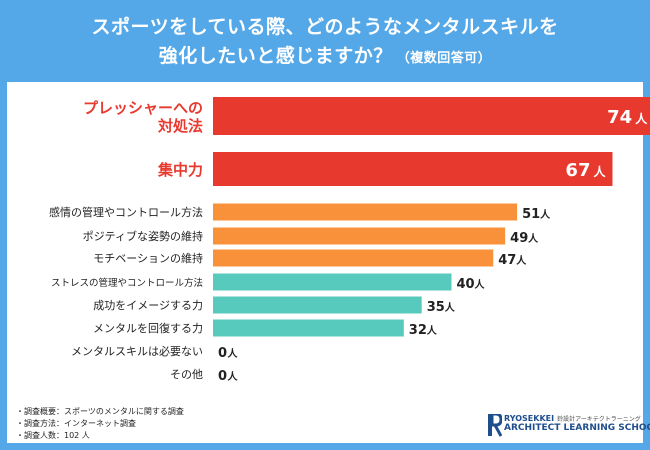  I want to click on value-label-7: 32, so click(418, 330).